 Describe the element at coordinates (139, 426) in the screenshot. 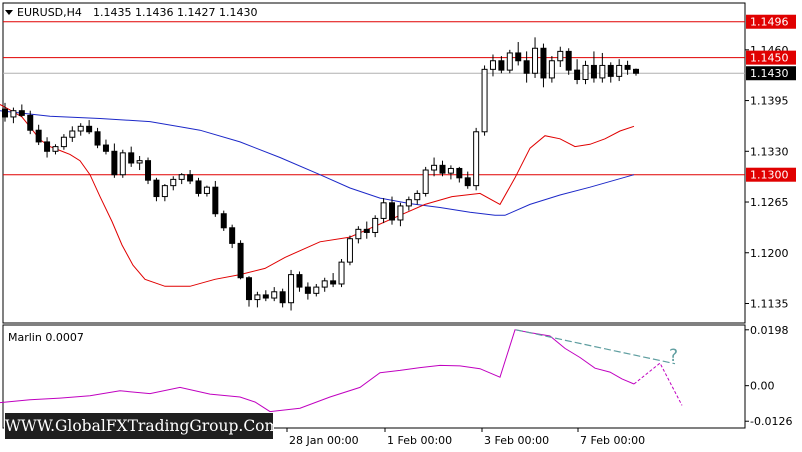

I see `watermark-banner: WWW.GlobalFXTradingGroup.Com` at that location.